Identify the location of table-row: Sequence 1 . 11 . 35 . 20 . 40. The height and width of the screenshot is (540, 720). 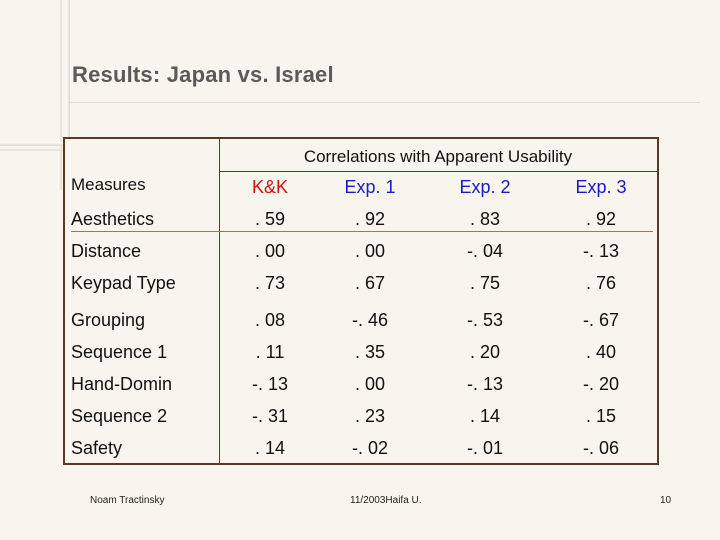
(361, 357).